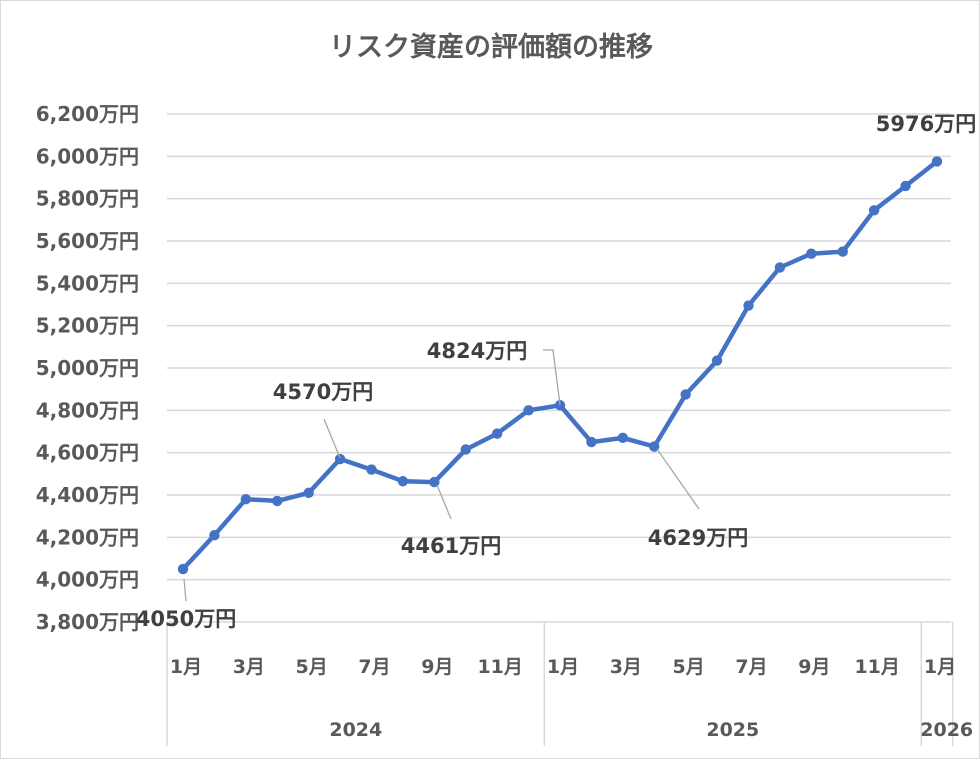 The image size is (980, 760). What do you see at coordinates (87, 580) in the screenshot?
I see `y-tick-label: 4,000万円` at bounding box center [87, 580].